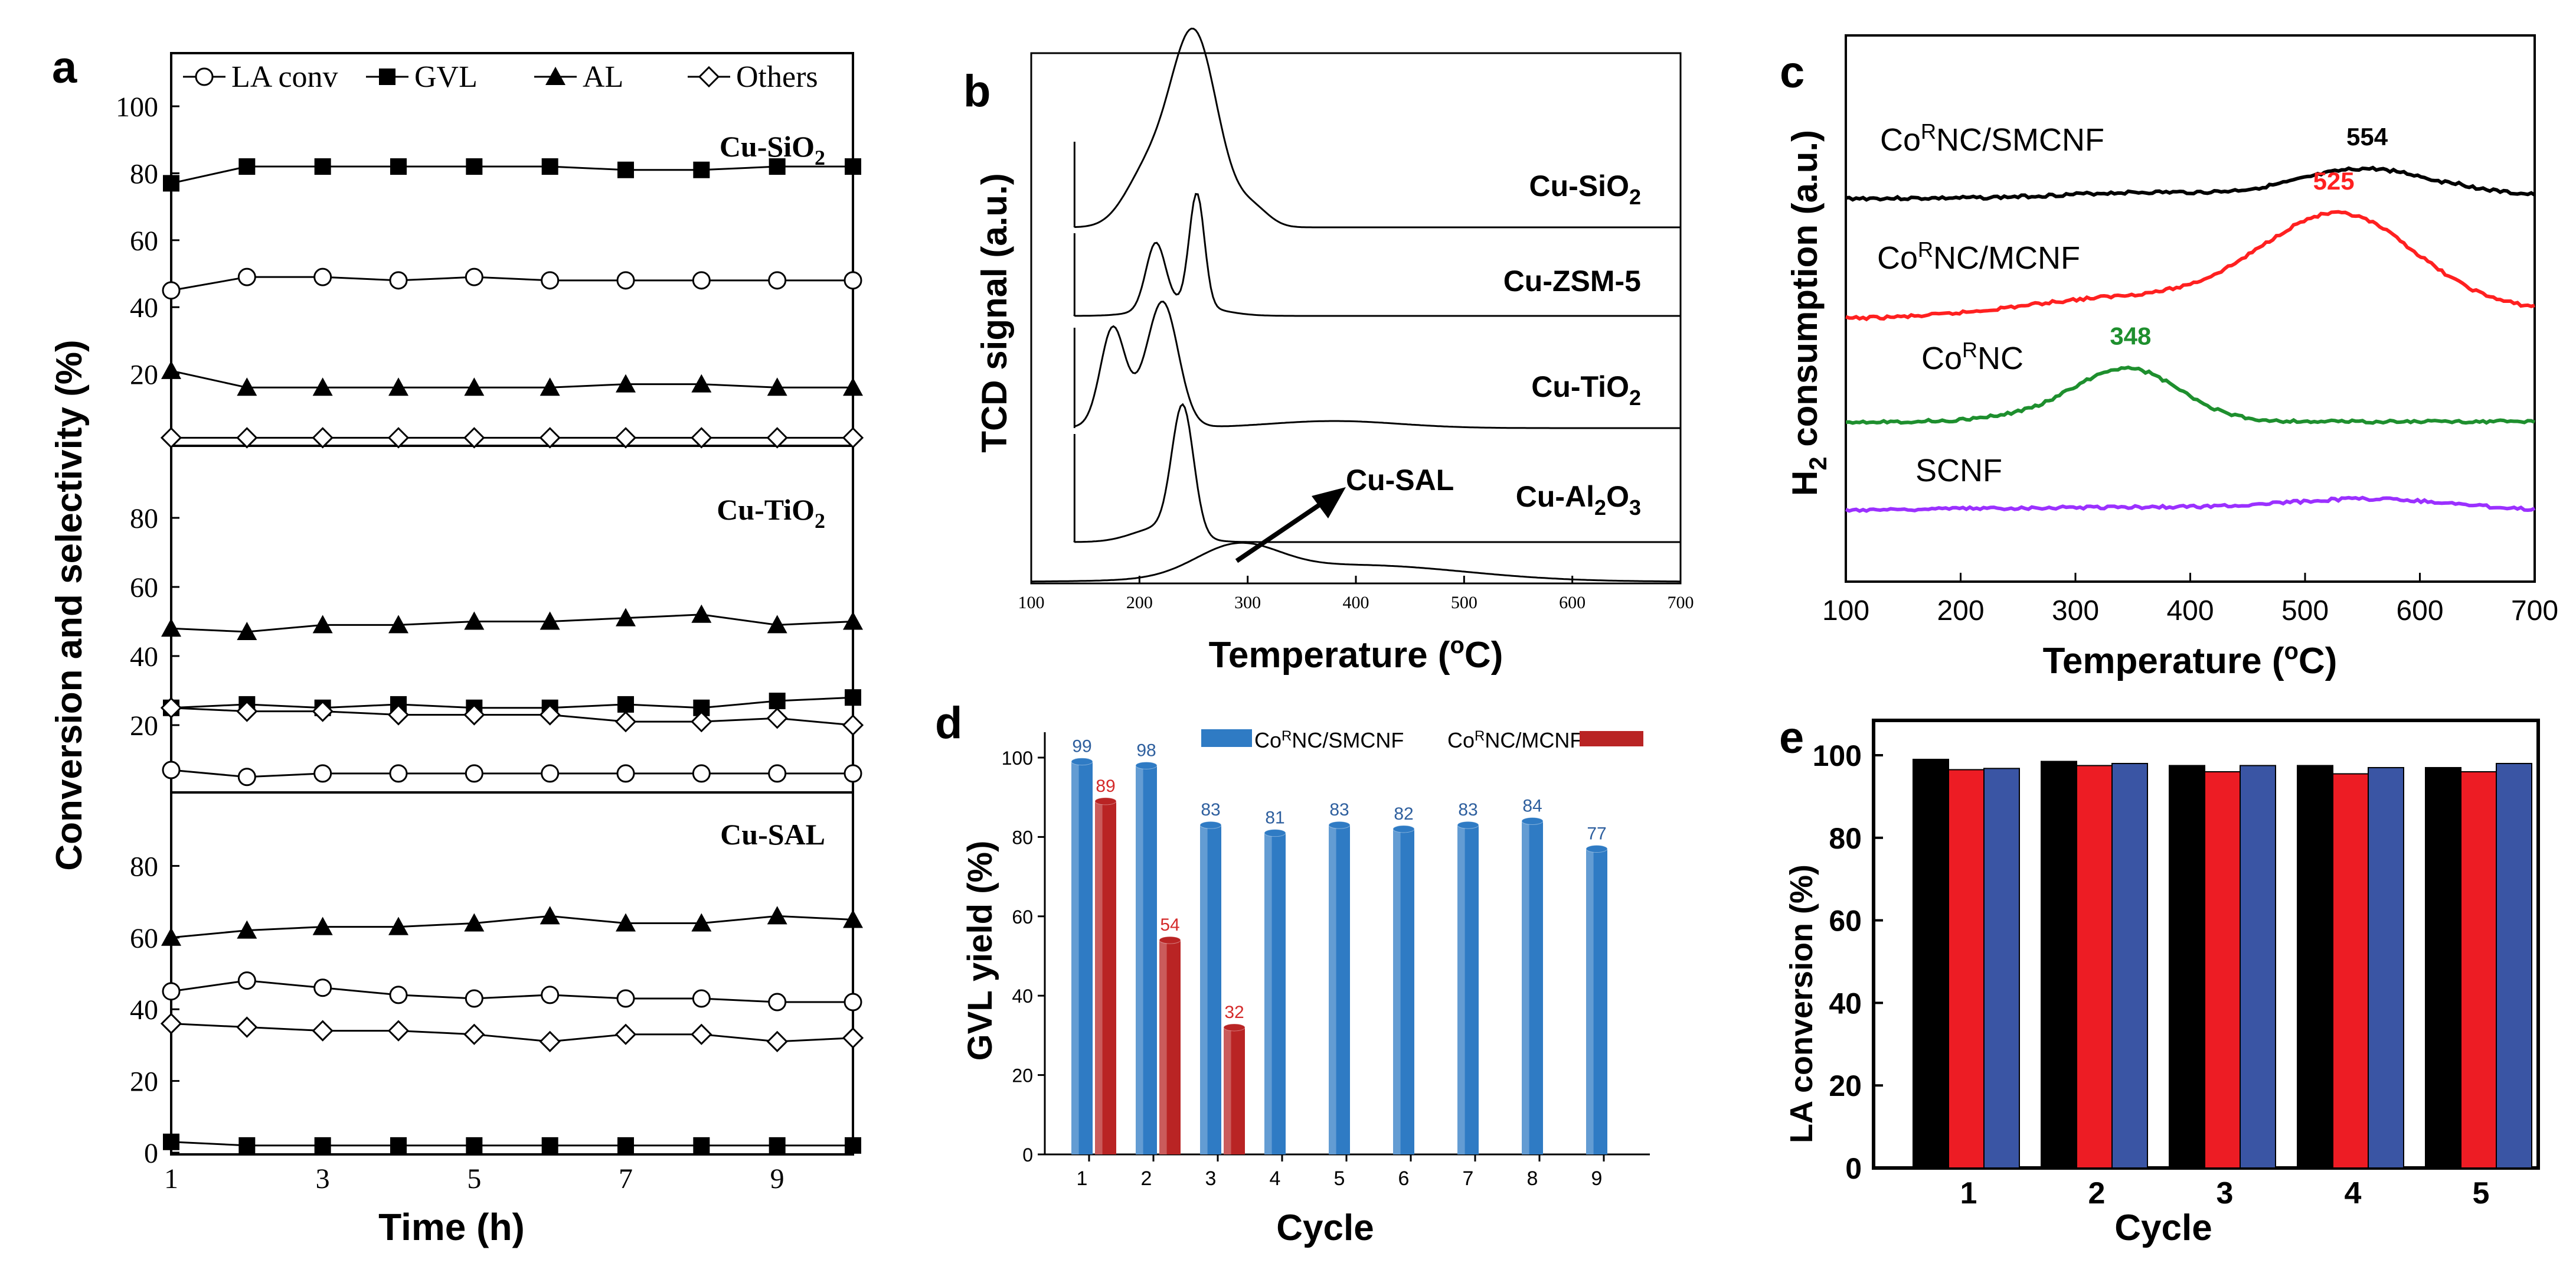  What do you see at coordinates (1515, 740) in the screenshot?
I see `legend-label-mcnf: CoRNC/MCNF` at bounding box center [1515, 740].